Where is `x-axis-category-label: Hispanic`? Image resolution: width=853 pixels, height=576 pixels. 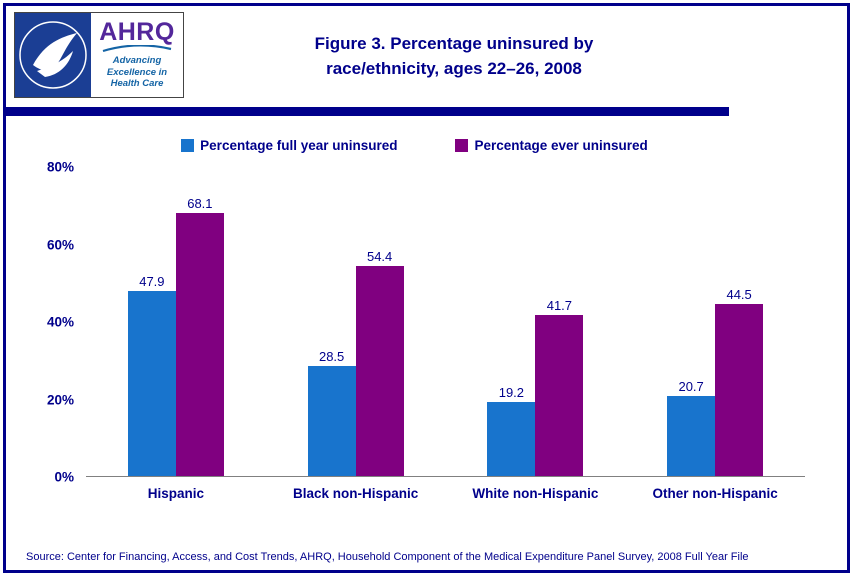 x-axis-category-label: Hispanic is located at coordinates (176, 493).